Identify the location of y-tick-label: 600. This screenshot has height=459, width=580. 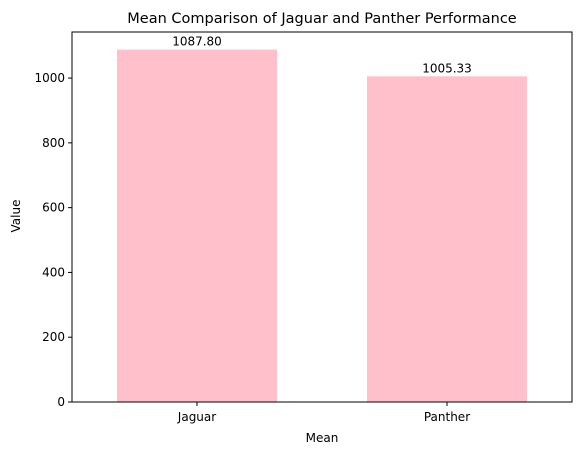
(53, 208).